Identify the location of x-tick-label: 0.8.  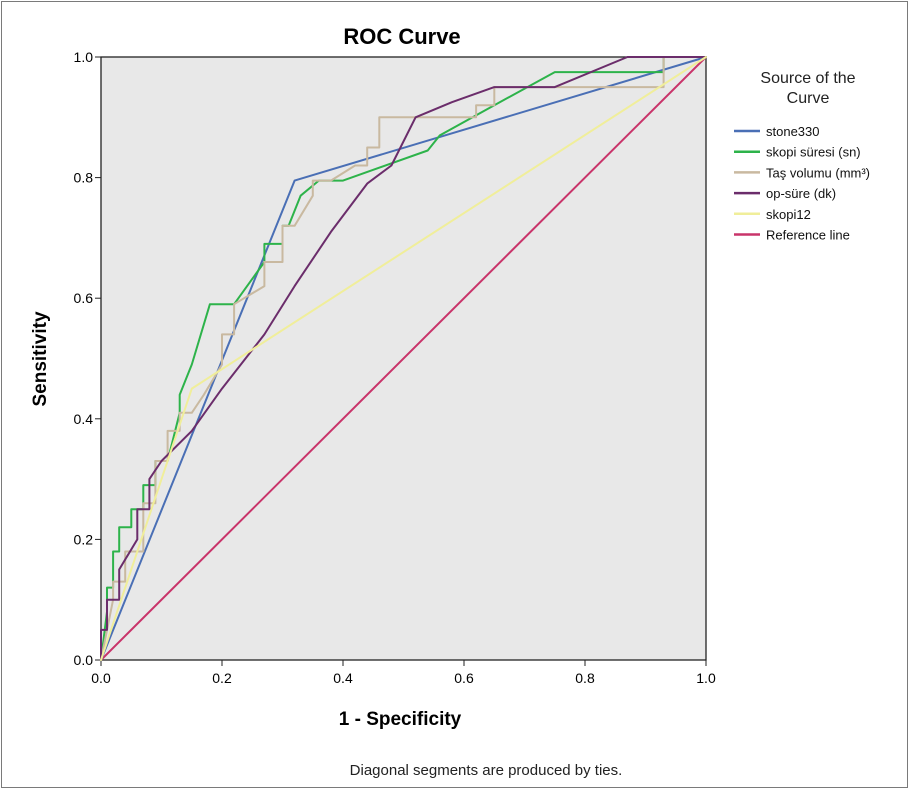
(585, 678).